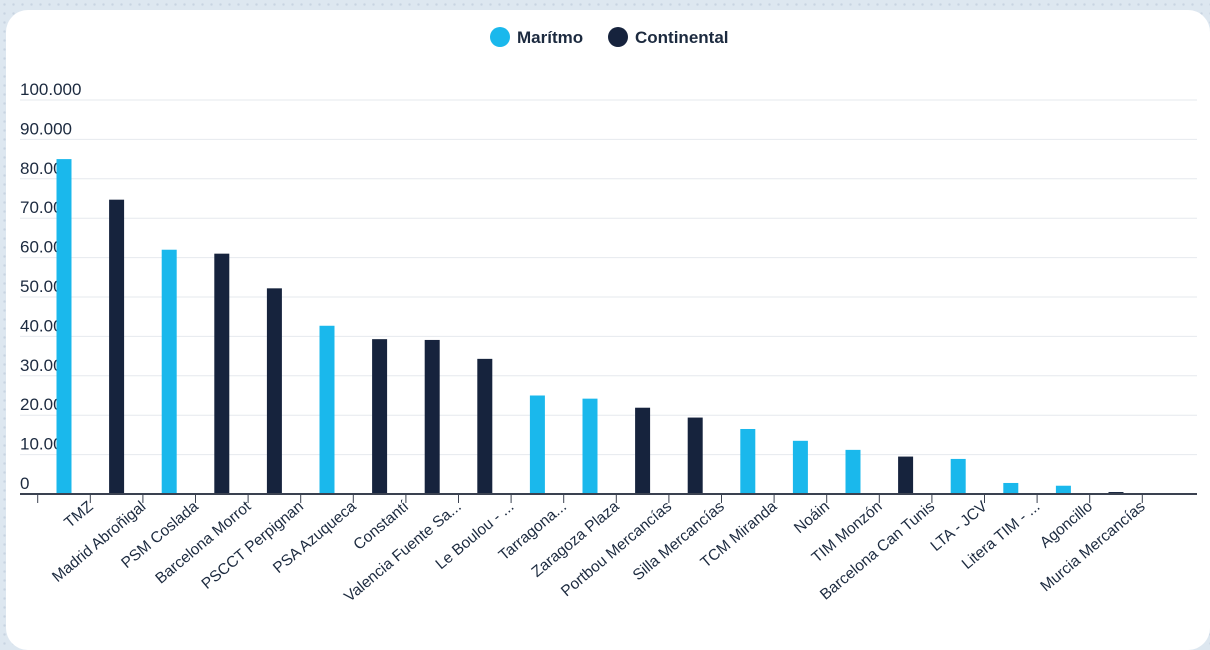  Describe the element at coordinates (99, 542) in the screenshot. I see `x-tick-label: Madrid Abroñigal` at that location.